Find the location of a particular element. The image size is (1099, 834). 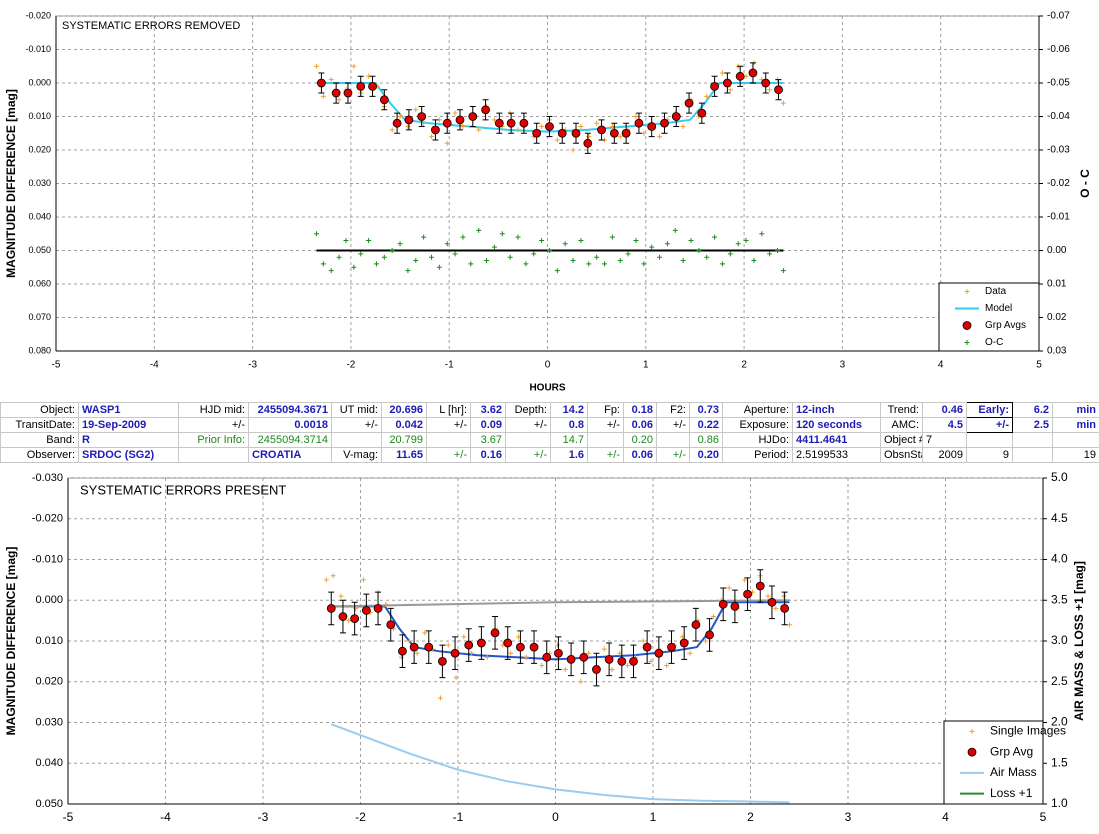

table-cell: AMC: is located at coordinates (901, 425).